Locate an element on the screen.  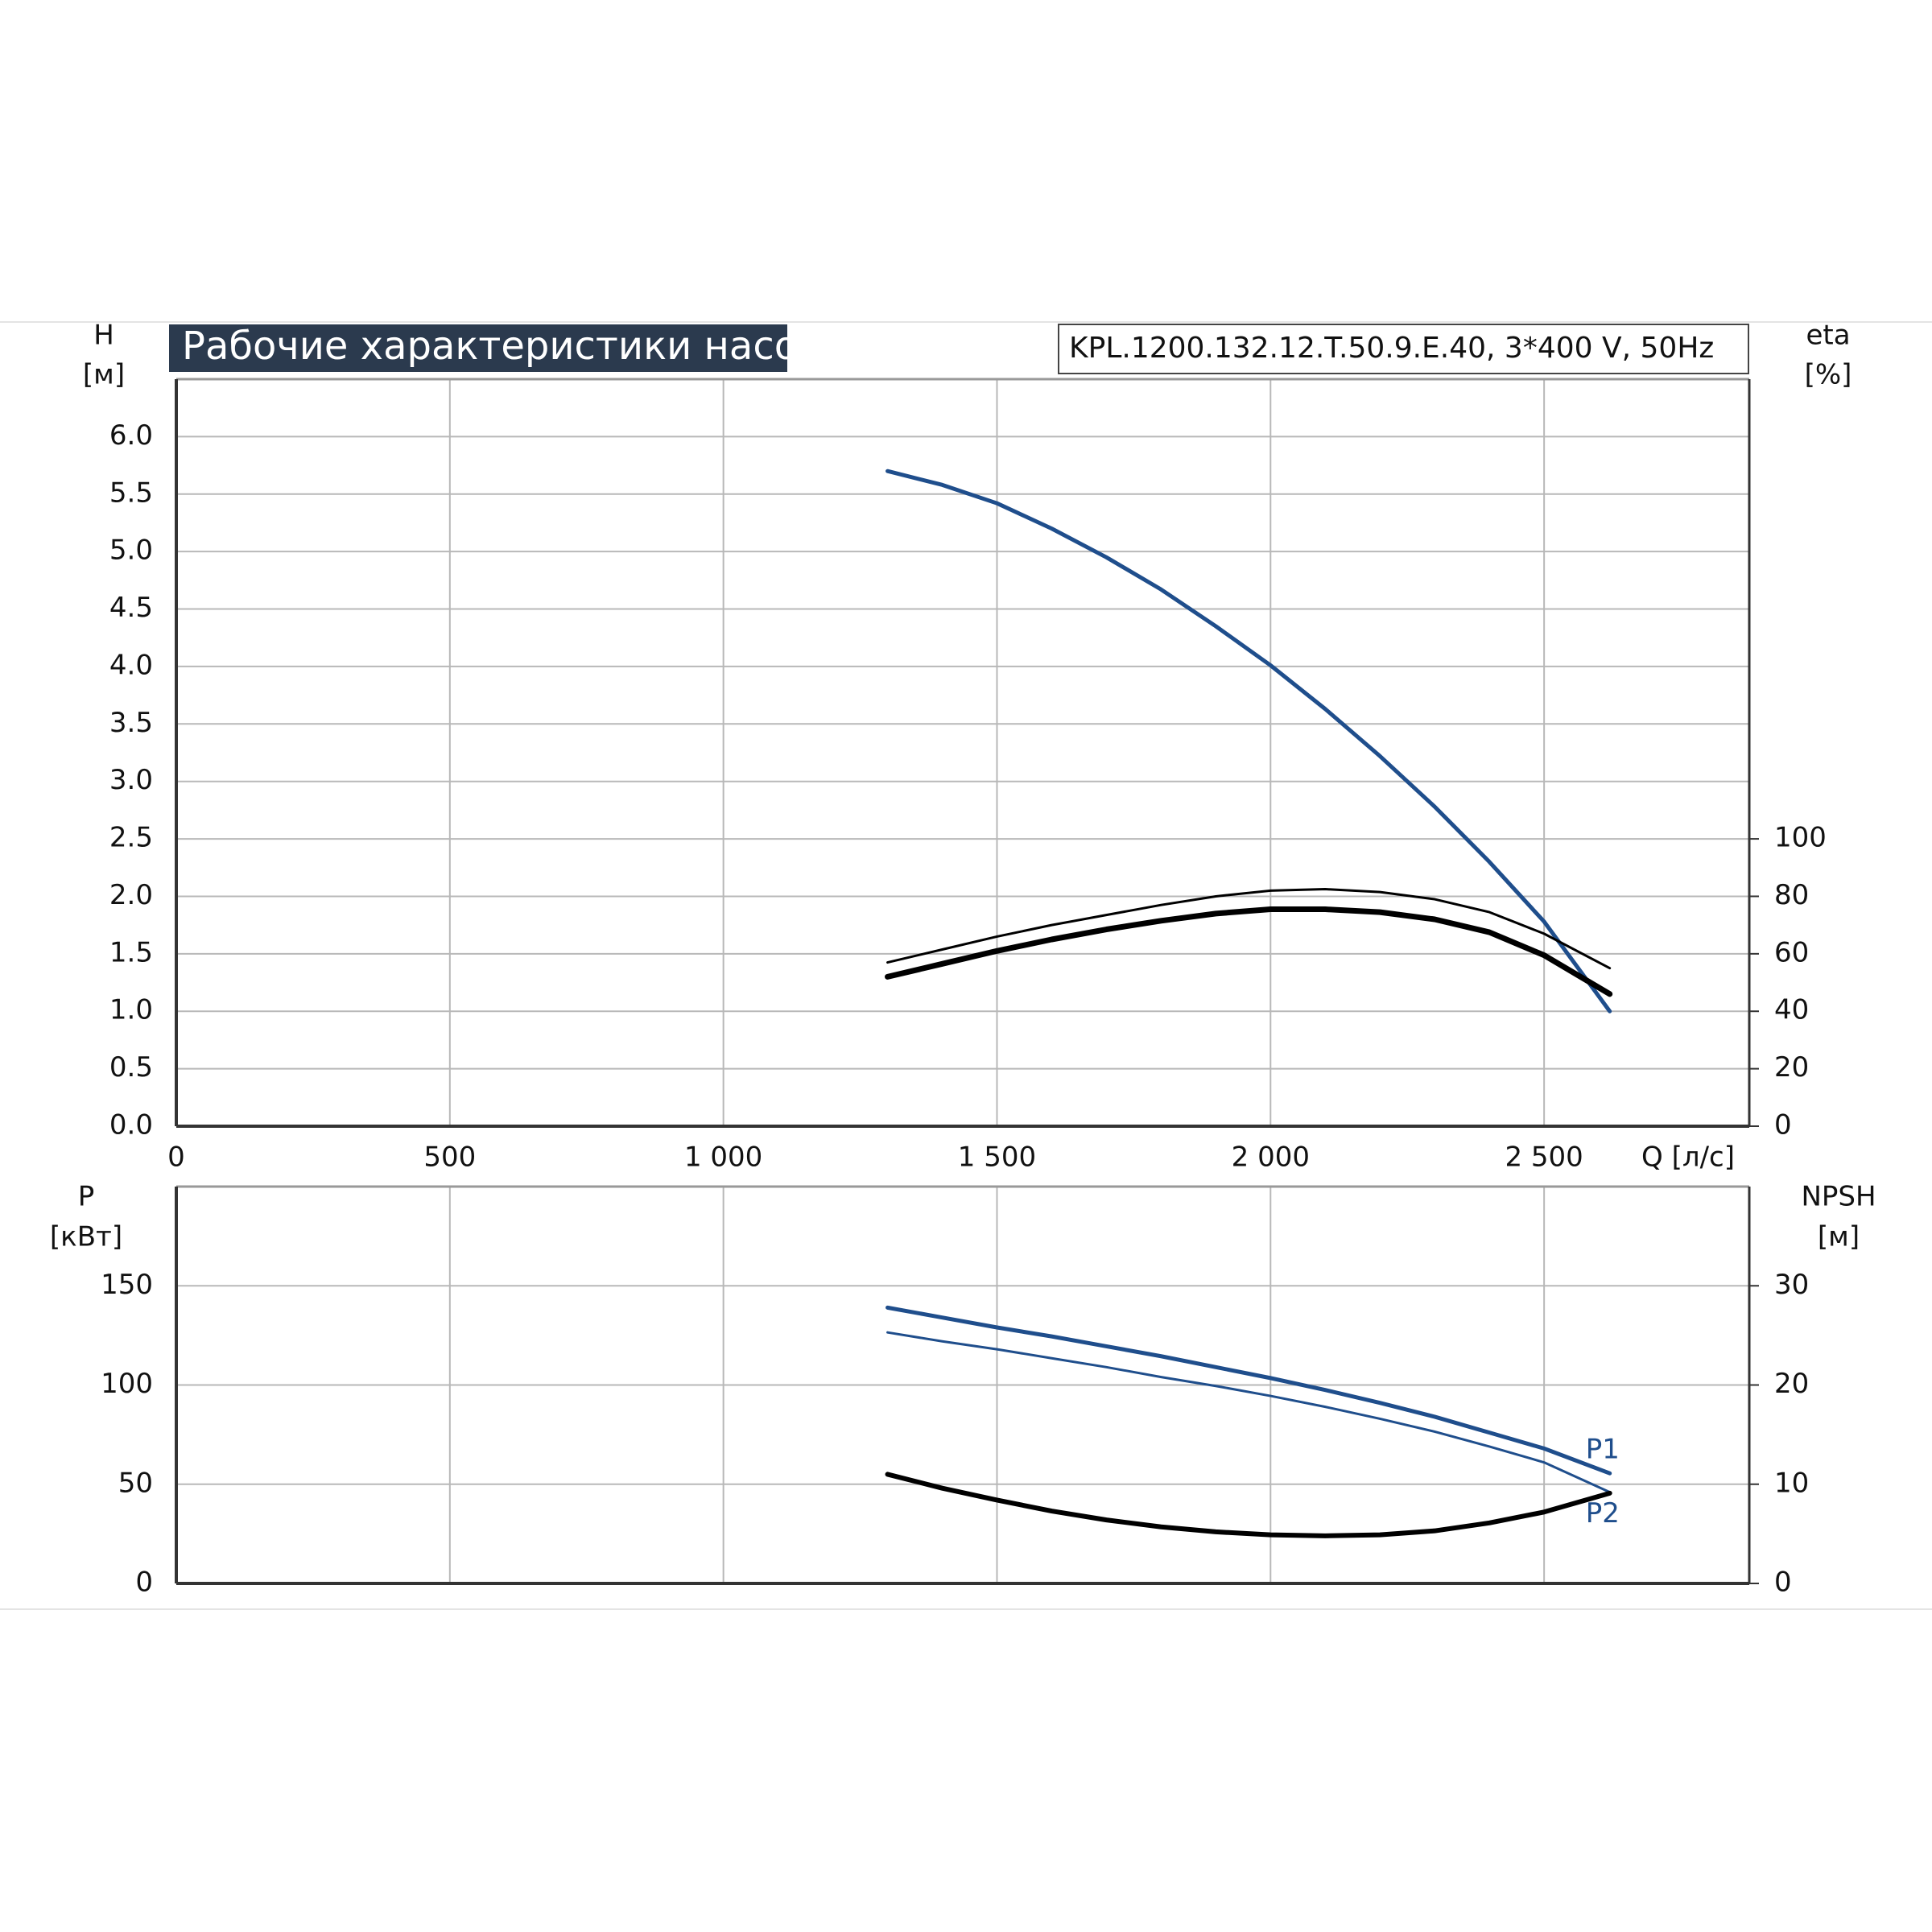
y-tick-label: 4.0 is located at coordinates (131, 665).